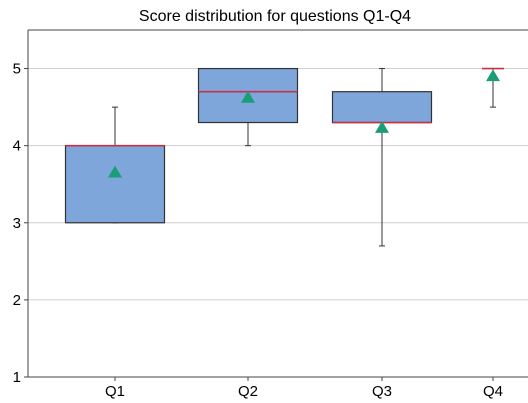  What do you see at coordinates (493, 87) in the screenshot?
I see `box-group-q4` at bounding box center [493, 87].